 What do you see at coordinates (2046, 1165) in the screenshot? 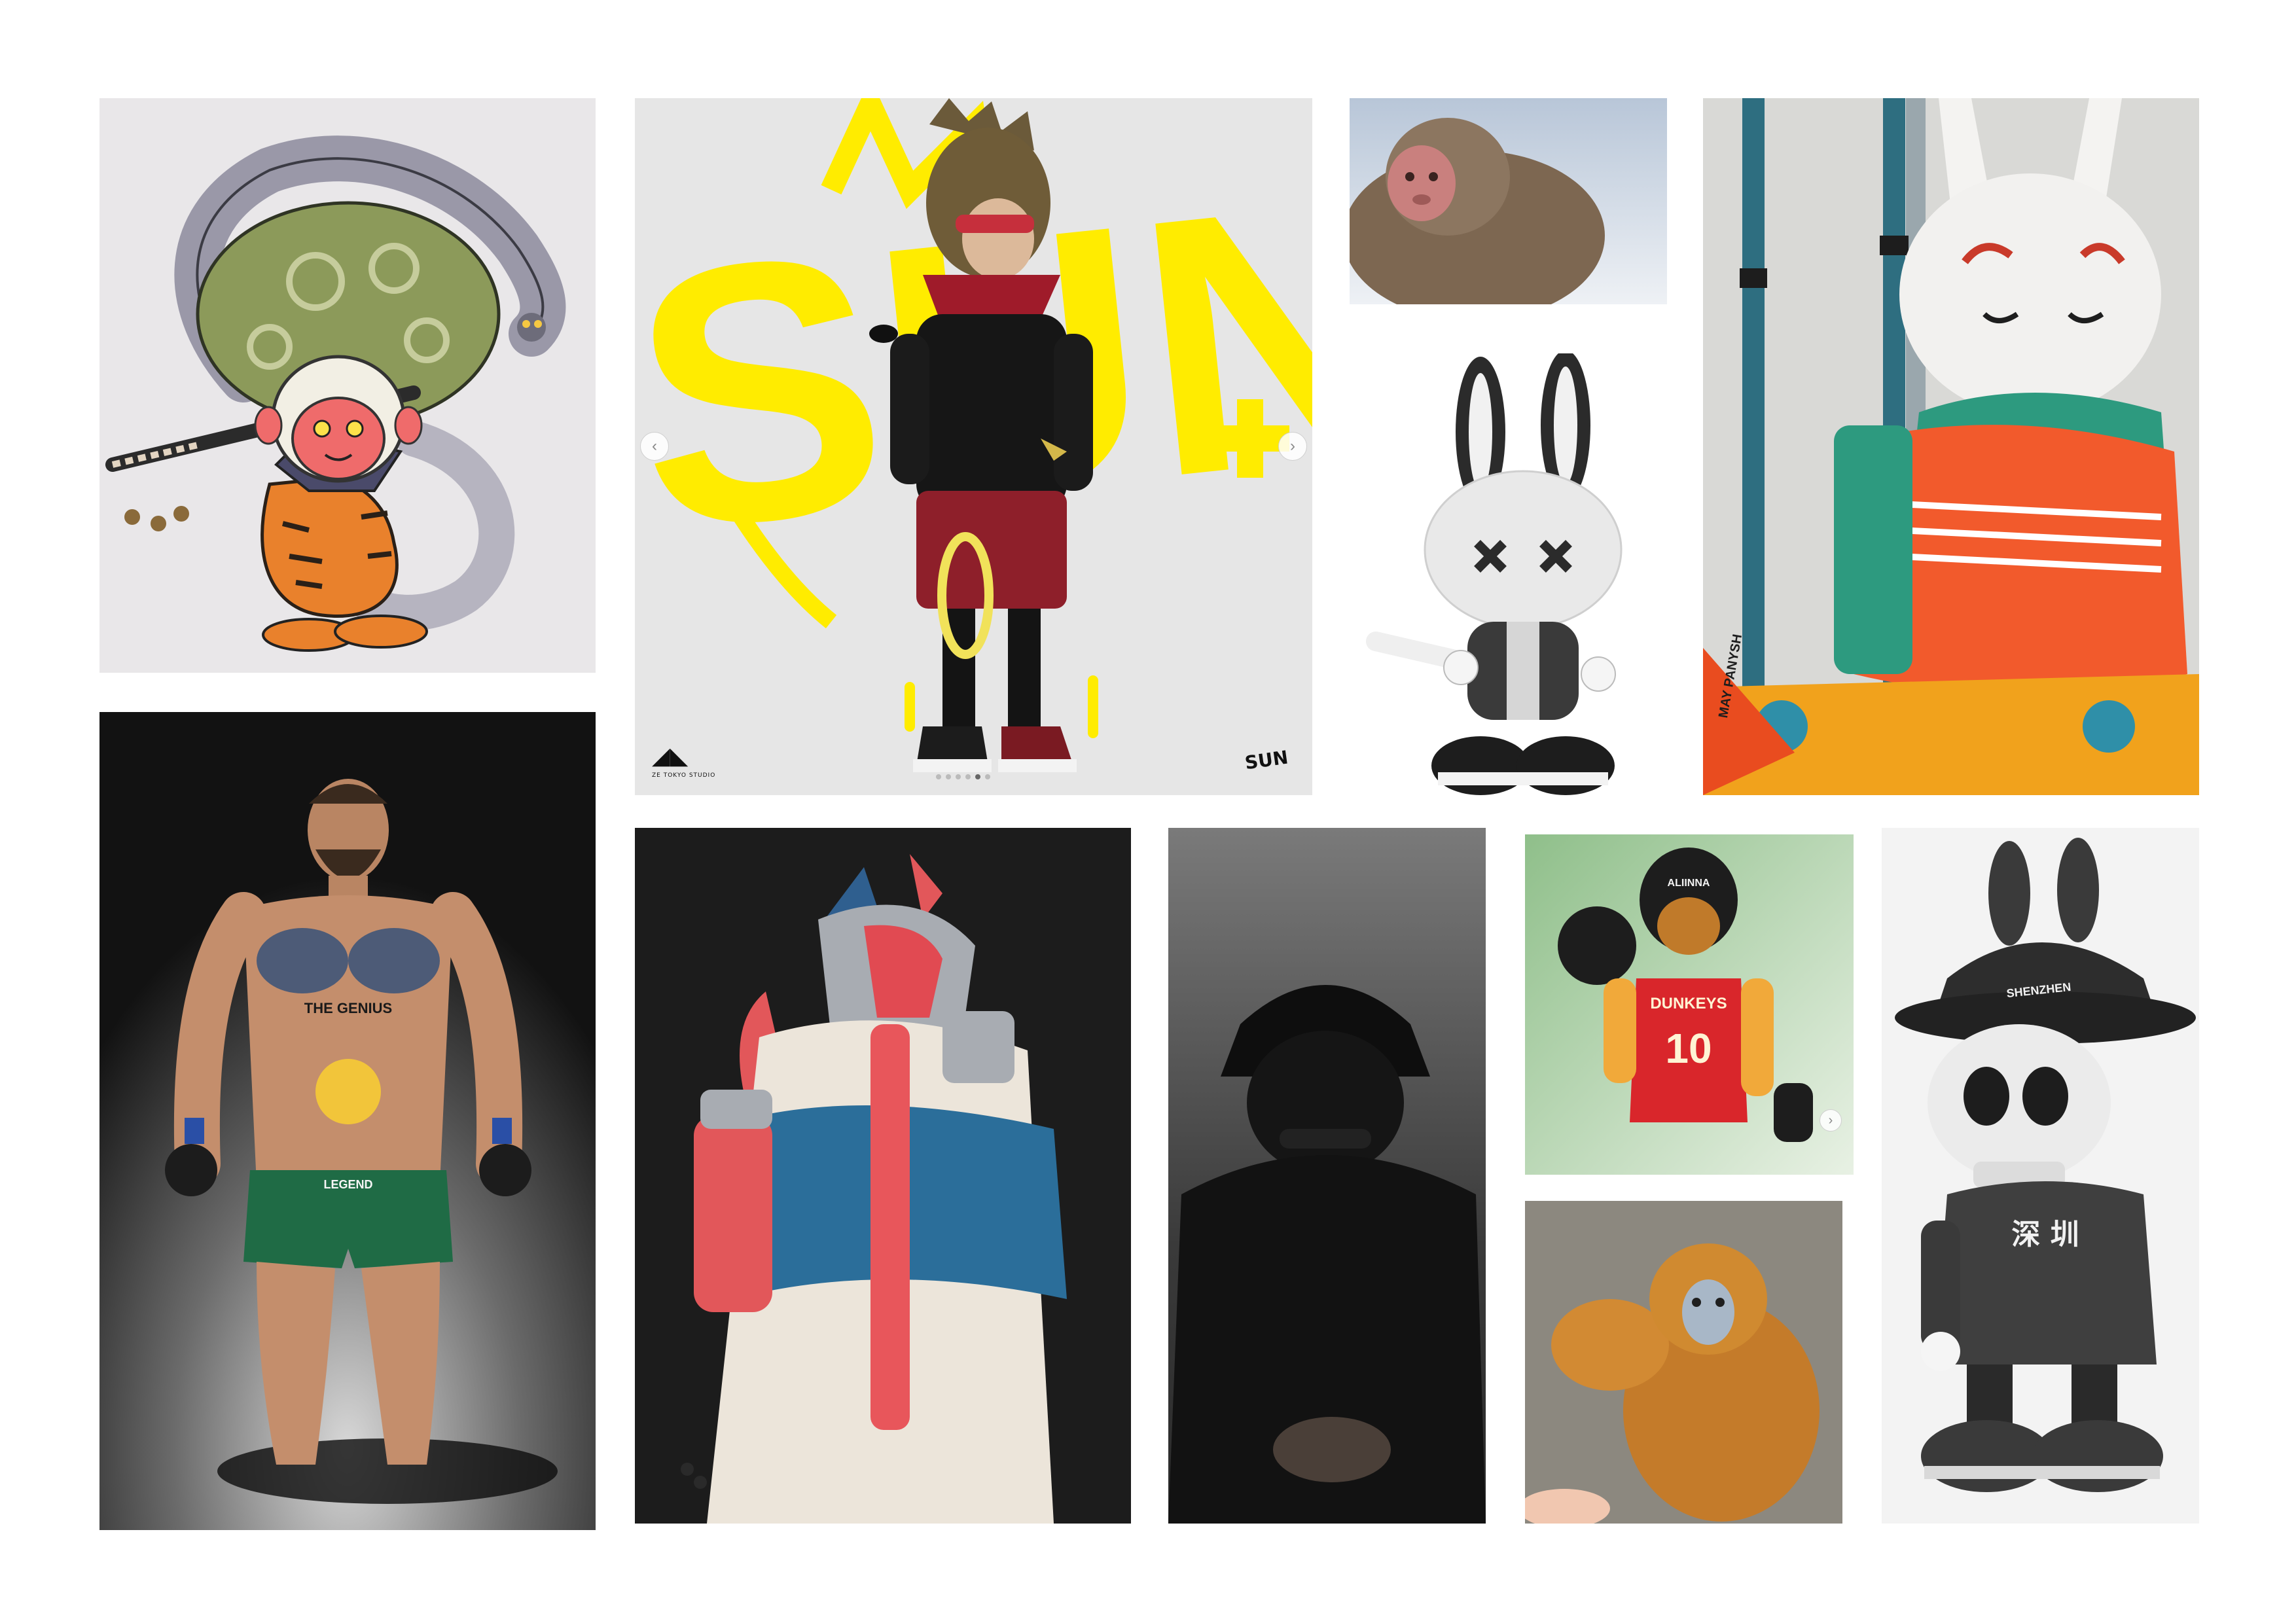
I see `shenzhen-bunny-art` at bounding box center [2046, 1165].